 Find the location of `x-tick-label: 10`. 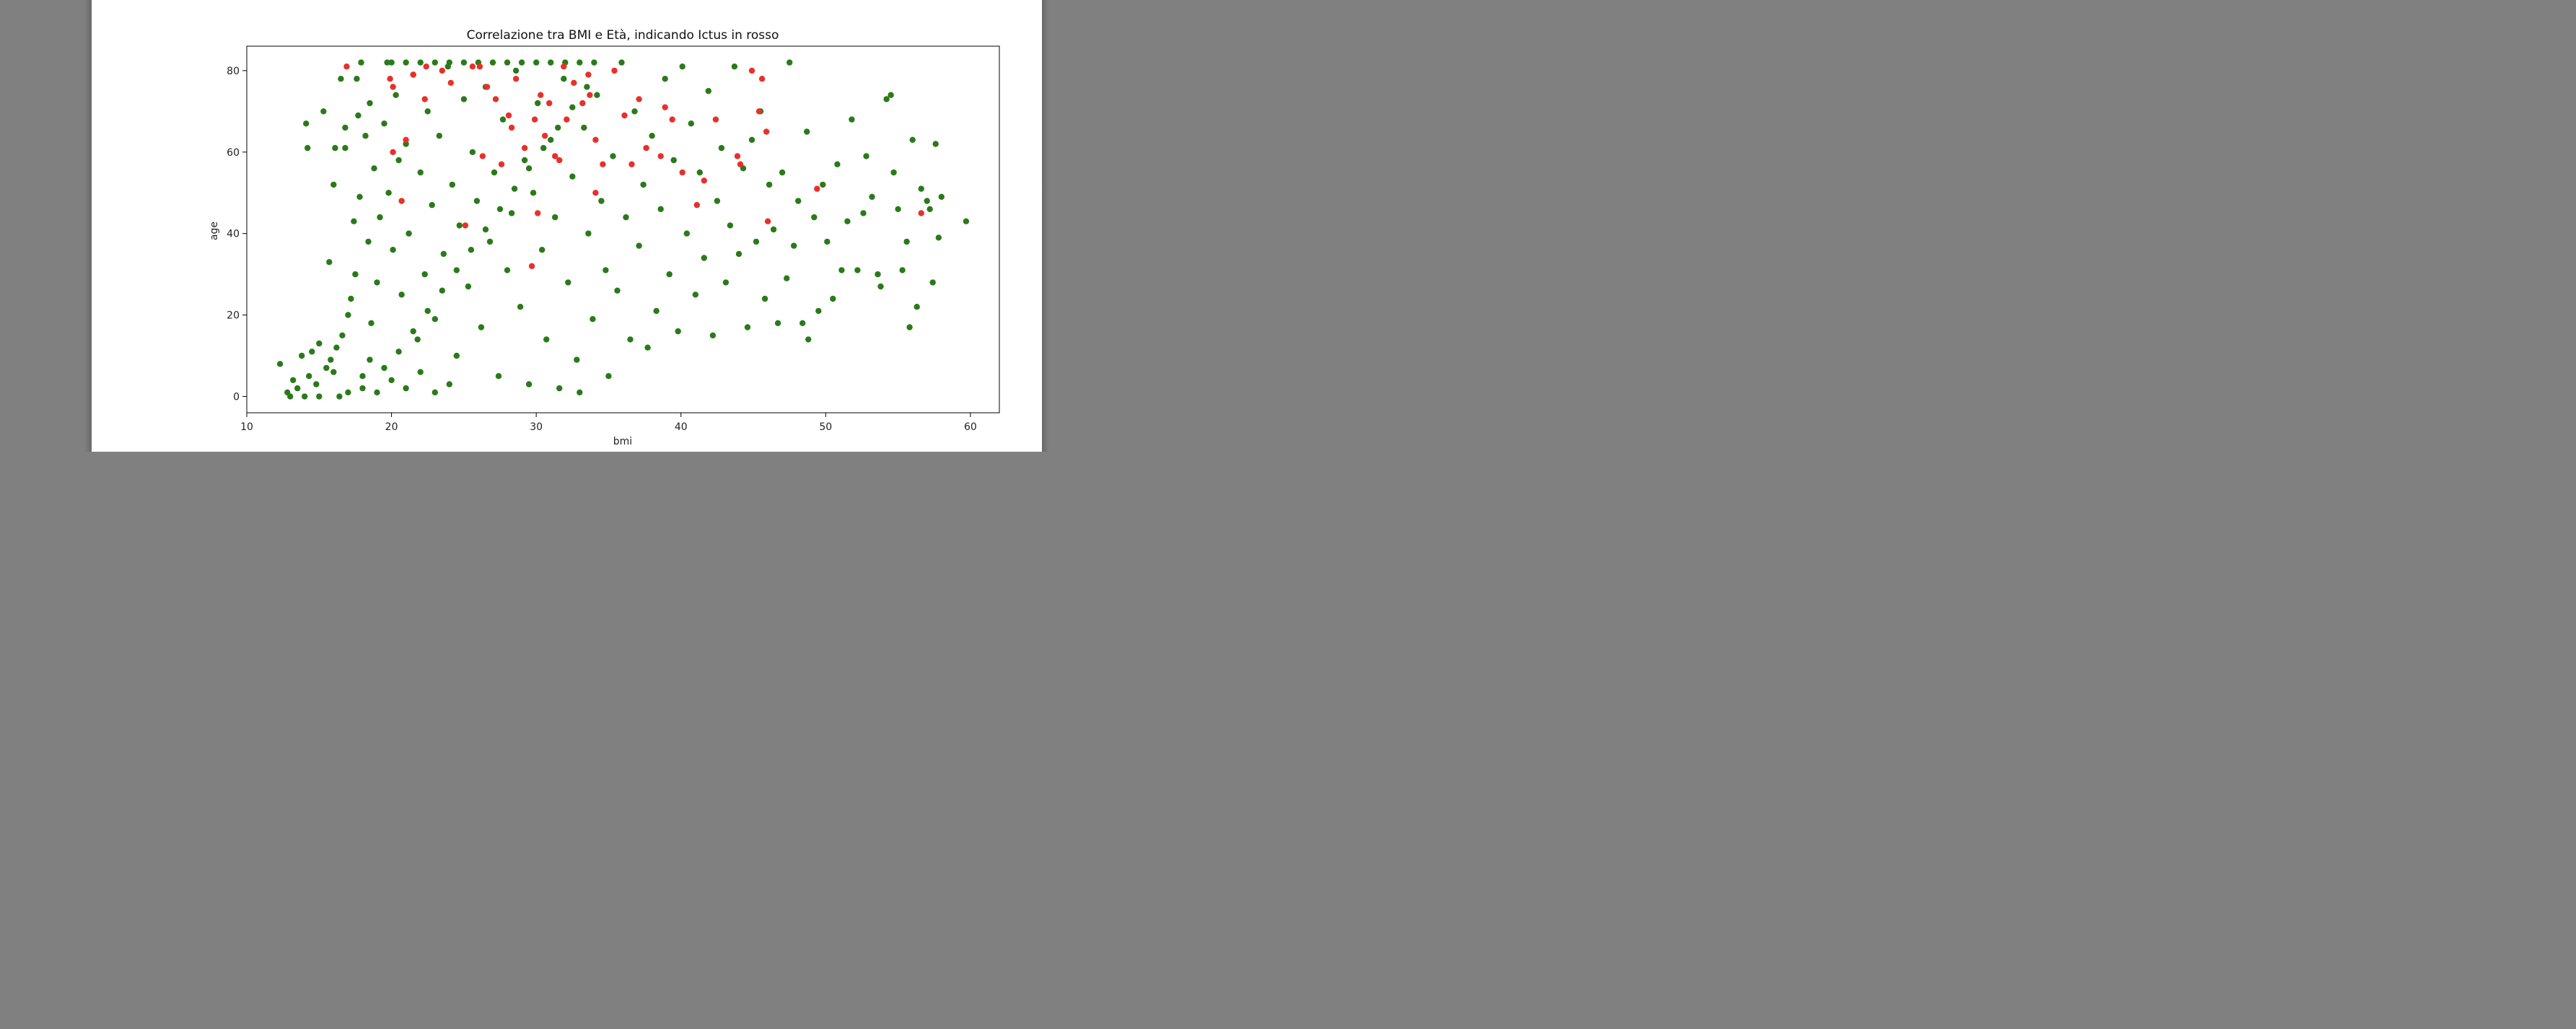

x-tick-label: 10 is located at coordinates (247, 427).